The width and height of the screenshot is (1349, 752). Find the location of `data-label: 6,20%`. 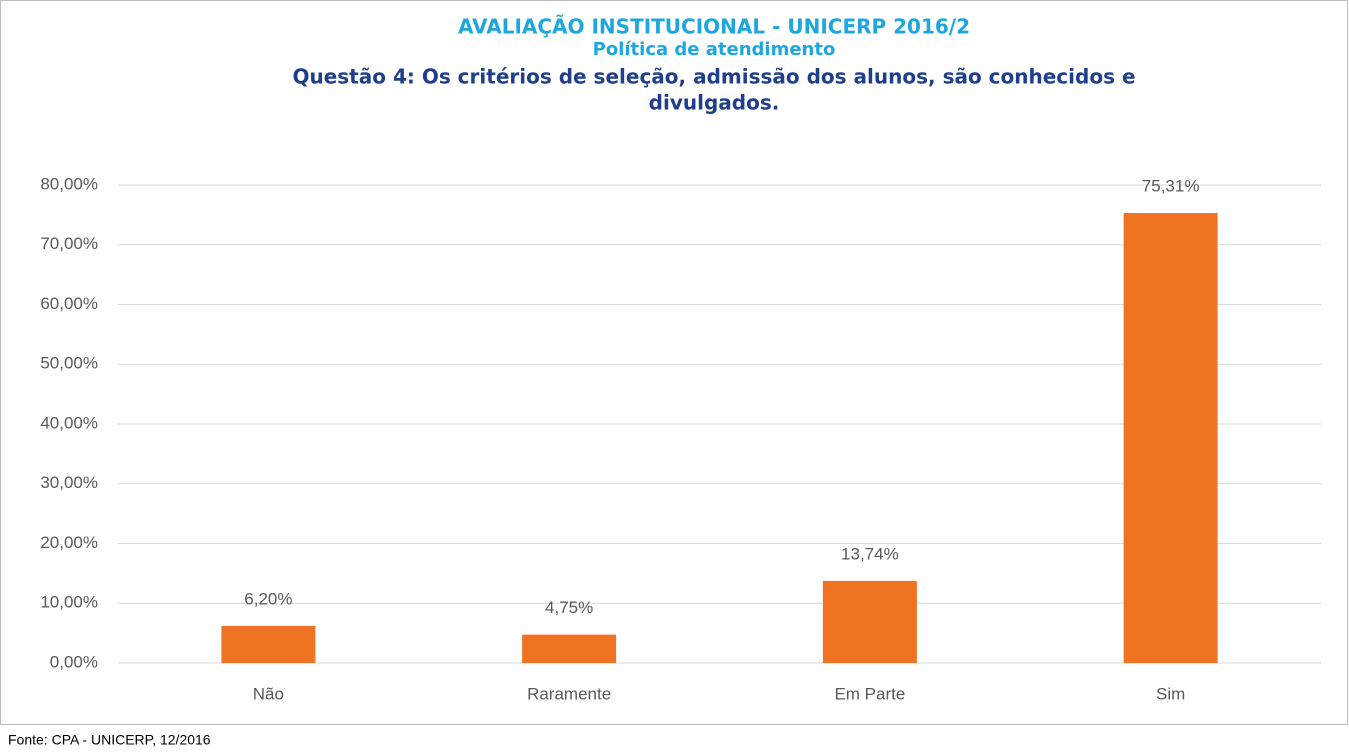

data-label: 6,20% is located at coordinates (268, 598).